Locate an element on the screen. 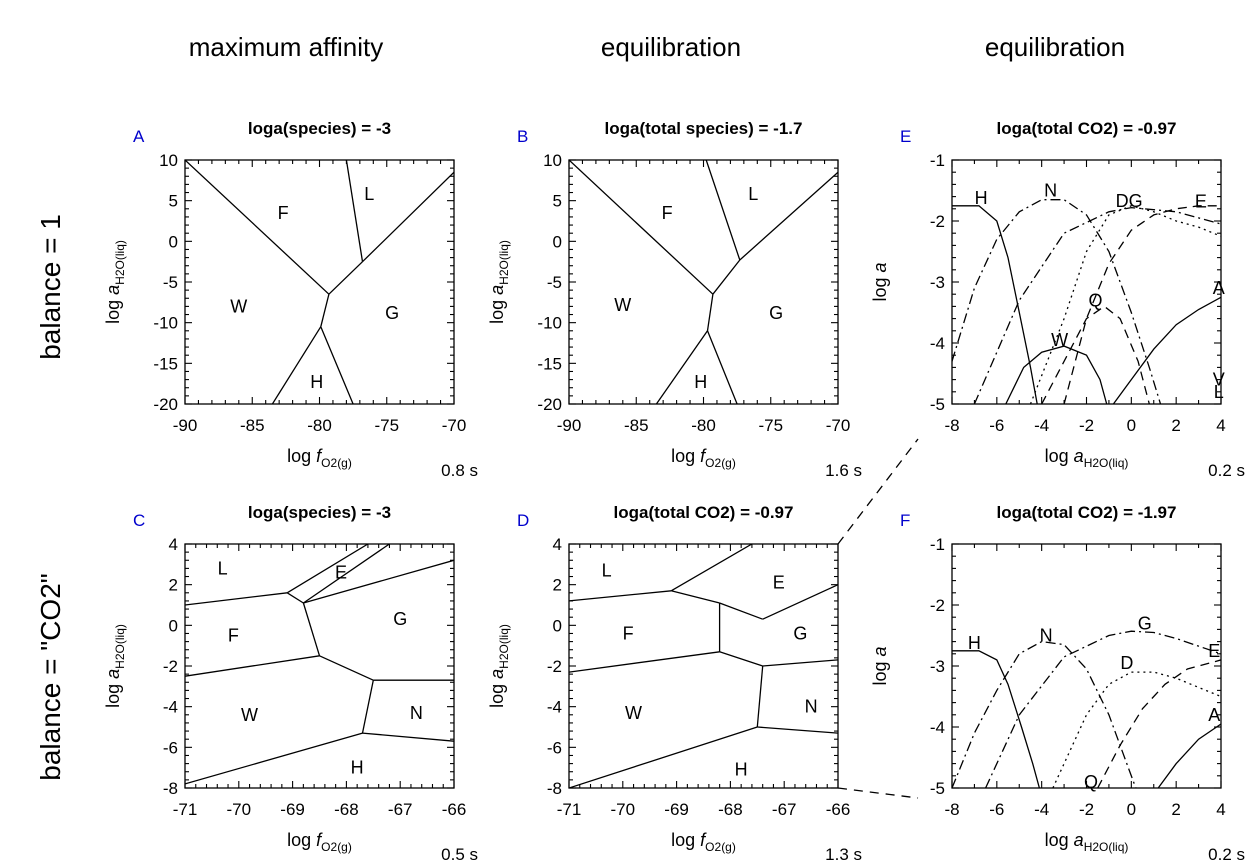 The image size is (1248, 864). series-line-d is located at coordinates (1136, 729).